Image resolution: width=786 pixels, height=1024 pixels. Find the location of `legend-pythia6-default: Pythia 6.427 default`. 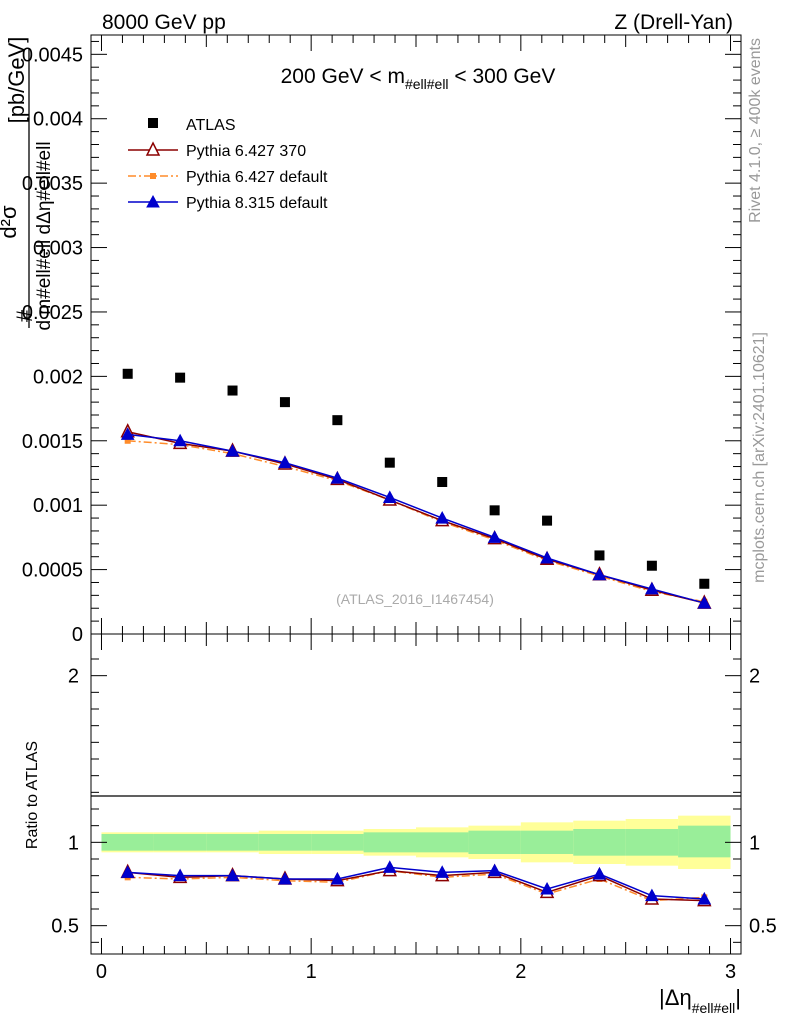

legend-pythia6-default: Pythia 6.427 default is located at coordinates (228, 177).